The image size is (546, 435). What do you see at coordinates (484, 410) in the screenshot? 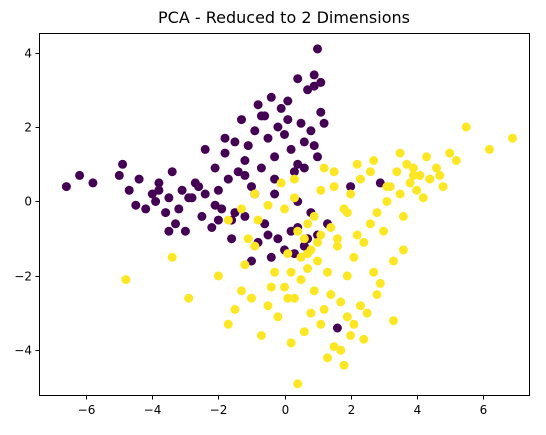
I see `x-tick-label: 6` at bounding box center [484, 410].